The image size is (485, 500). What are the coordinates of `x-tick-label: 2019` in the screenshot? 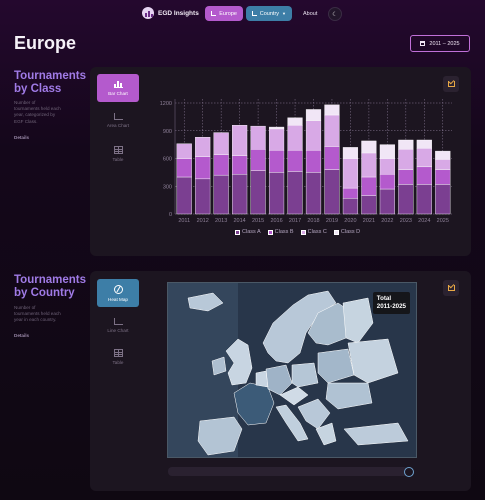 It's located at (332, 221).